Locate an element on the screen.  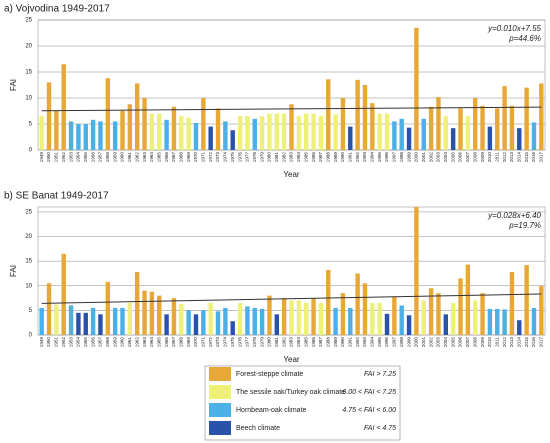
y-tick-label: 20 is located at coordinates (28, 237).